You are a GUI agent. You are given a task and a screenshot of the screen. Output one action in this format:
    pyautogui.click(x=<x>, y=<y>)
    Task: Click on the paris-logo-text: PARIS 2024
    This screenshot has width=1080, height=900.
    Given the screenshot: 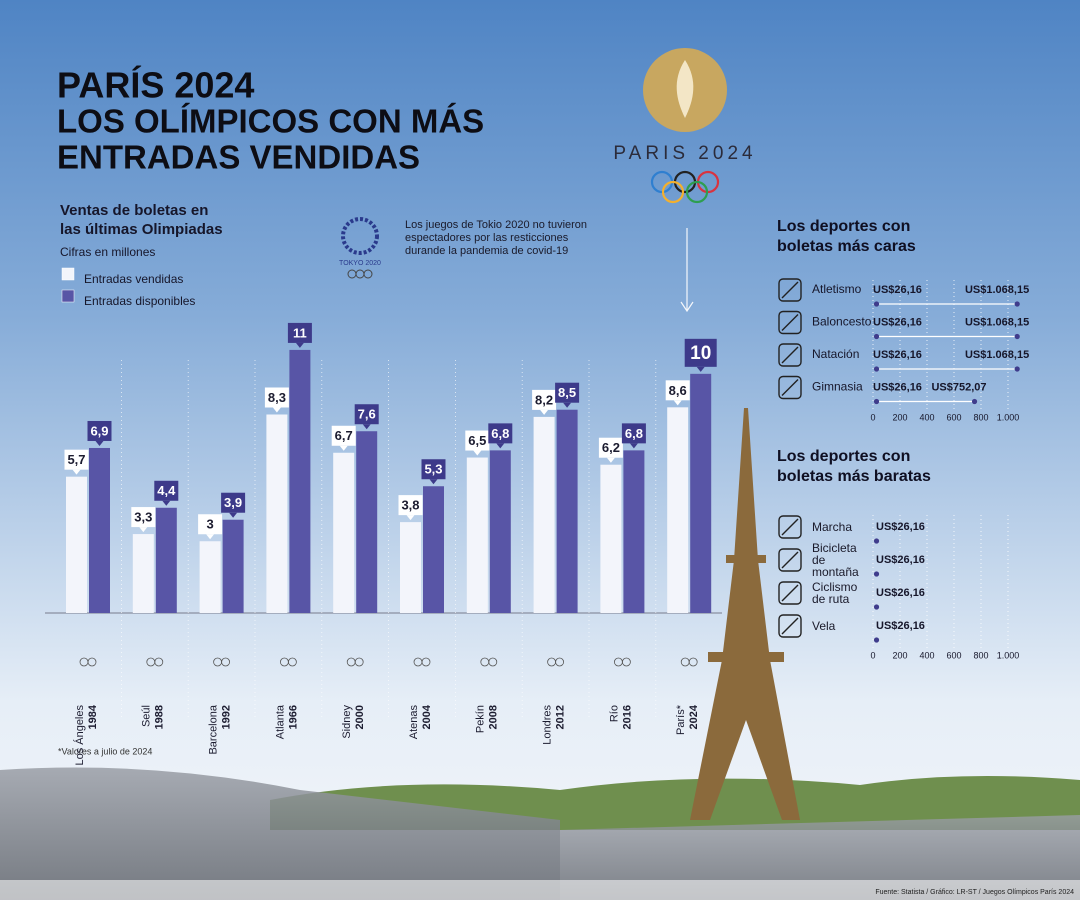 What is the action you would take?
    pyautogui.click(x=684, y=153)
    